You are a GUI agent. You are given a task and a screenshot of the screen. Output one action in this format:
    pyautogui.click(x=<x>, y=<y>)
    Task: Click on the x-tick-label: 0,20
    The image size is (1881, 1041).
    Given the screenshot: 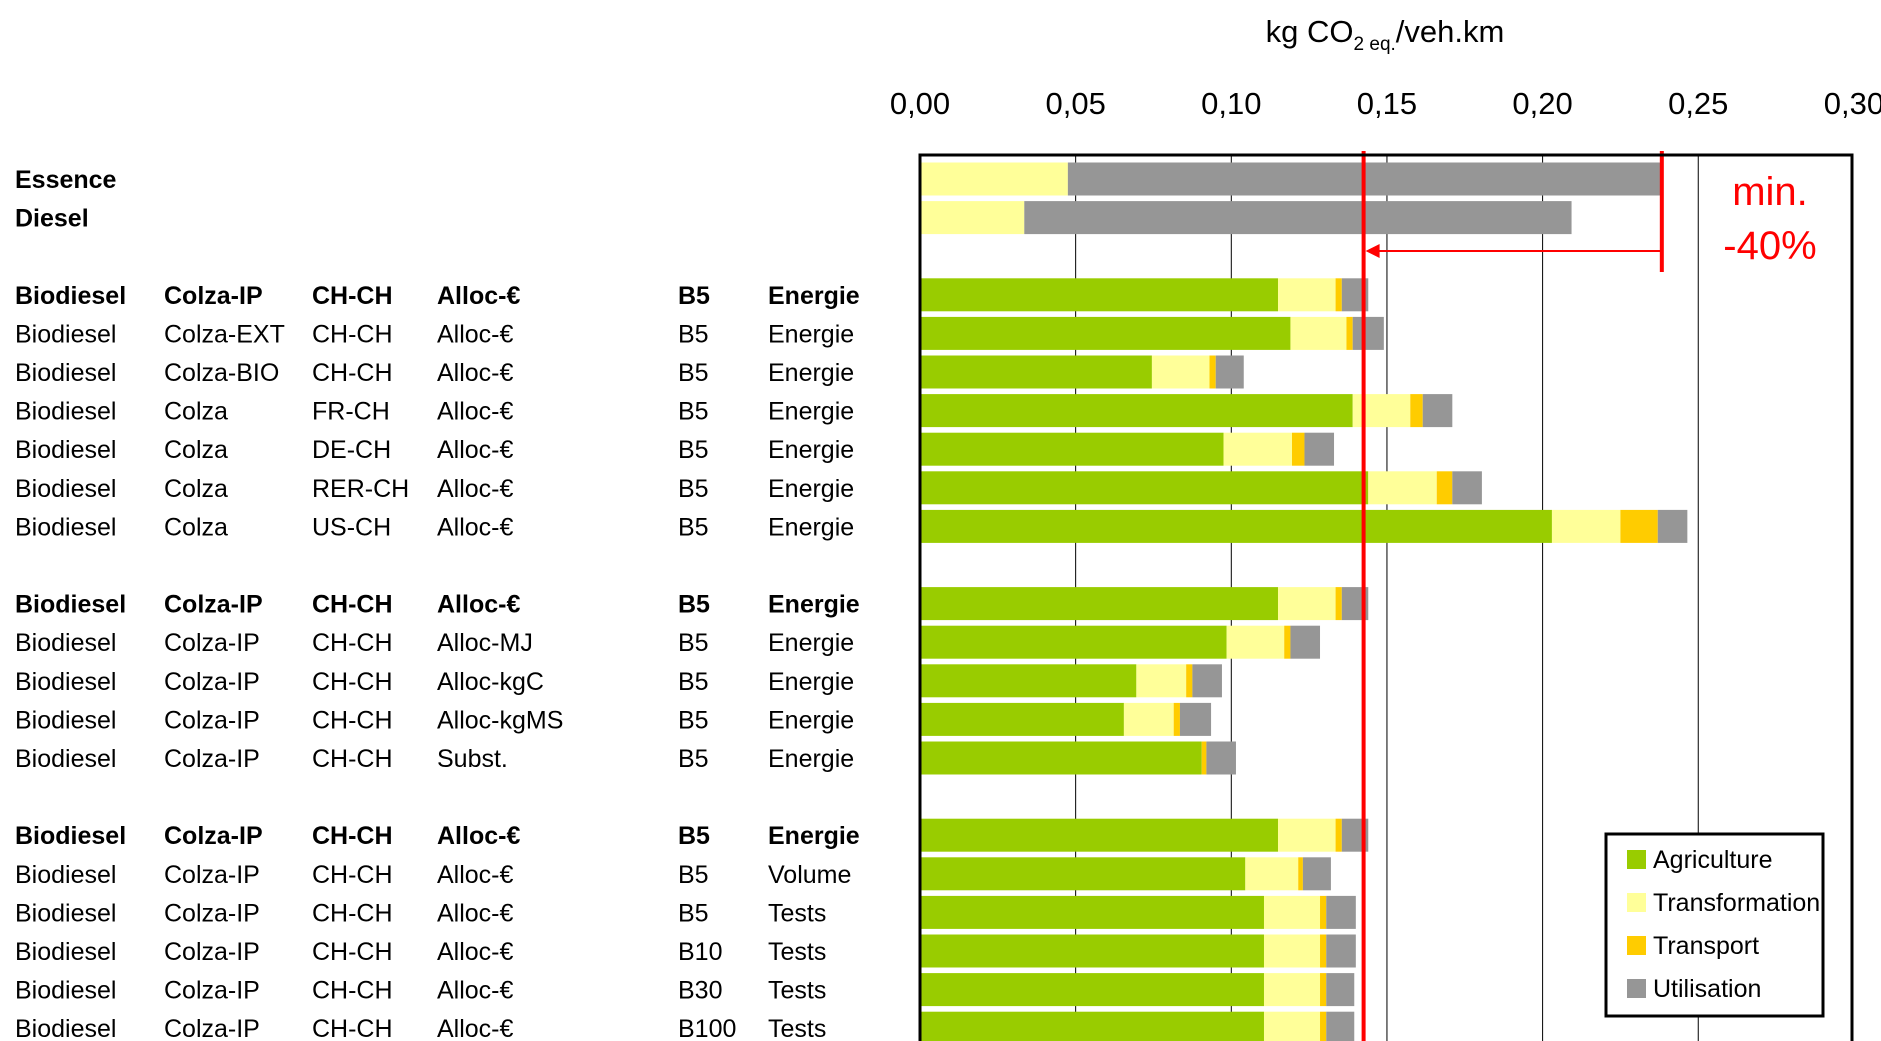 What is the action you would take?
    pyautogui.click(x=1542, y=103)
    